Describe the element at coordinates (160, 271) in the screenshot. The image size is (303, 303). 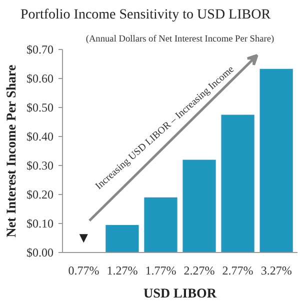
I see `x-tick-label: 1.77%` at that location.